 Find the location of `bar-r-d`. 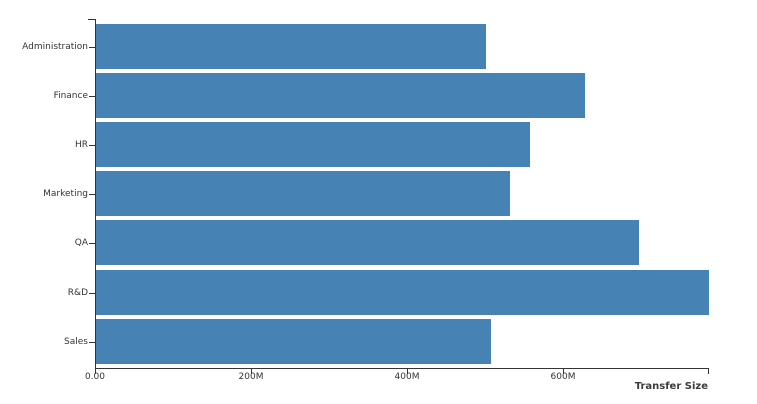

bar-r-d is located at coordinates (402, 292).